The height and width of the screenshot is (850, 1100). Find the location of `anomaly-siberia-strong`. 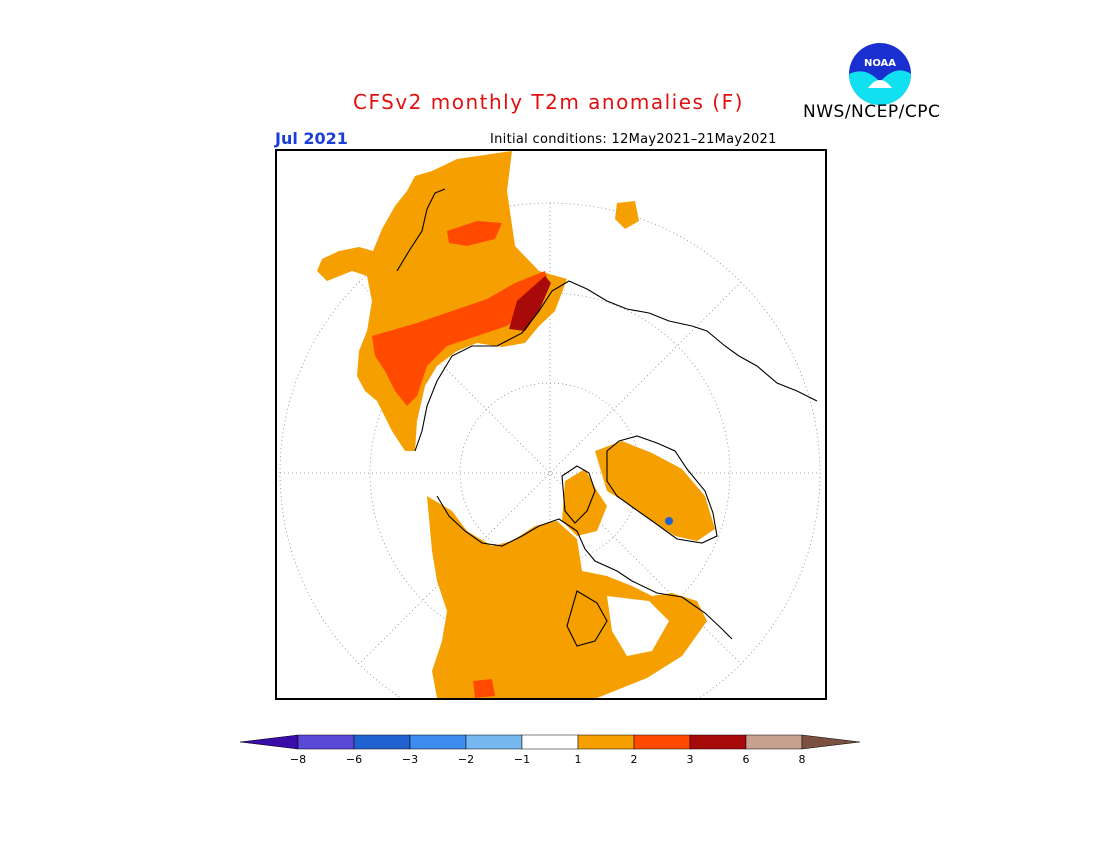

anomaly-siberia-strong is located at coordinates (460, 338).